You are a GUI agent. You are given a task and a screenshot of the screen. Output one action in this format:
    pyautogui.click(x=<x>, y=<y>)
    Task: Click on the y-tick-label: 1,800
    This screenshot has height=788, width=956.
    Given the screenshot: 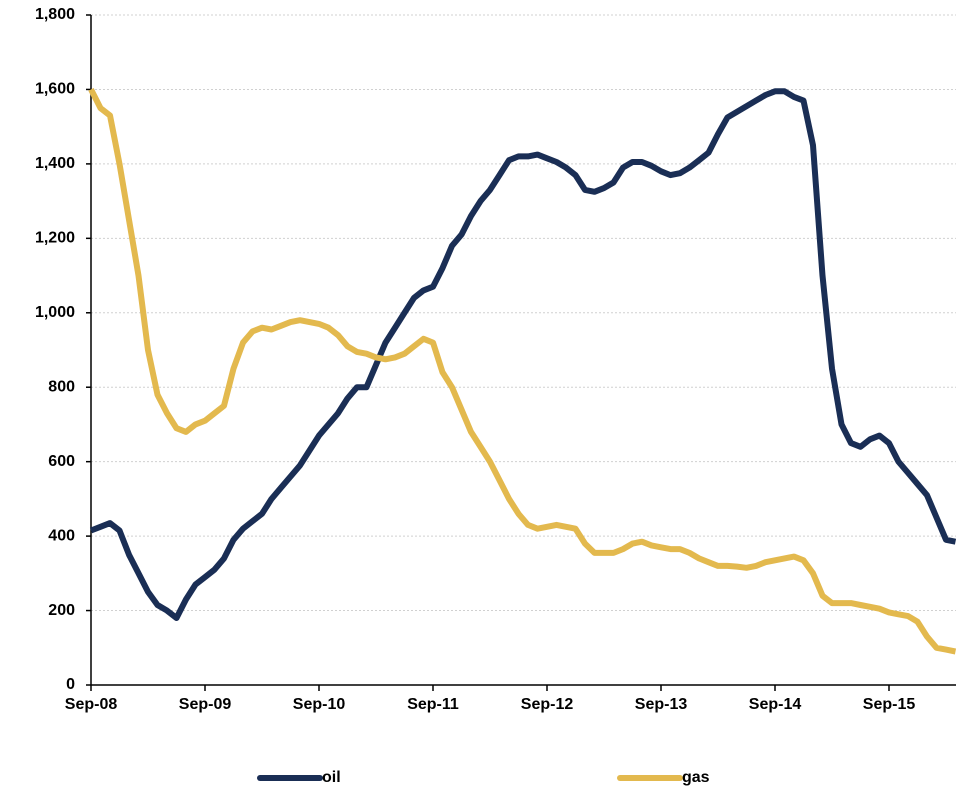 What is the action you would take?
    pyautogui.click(x=55, y=14)
    